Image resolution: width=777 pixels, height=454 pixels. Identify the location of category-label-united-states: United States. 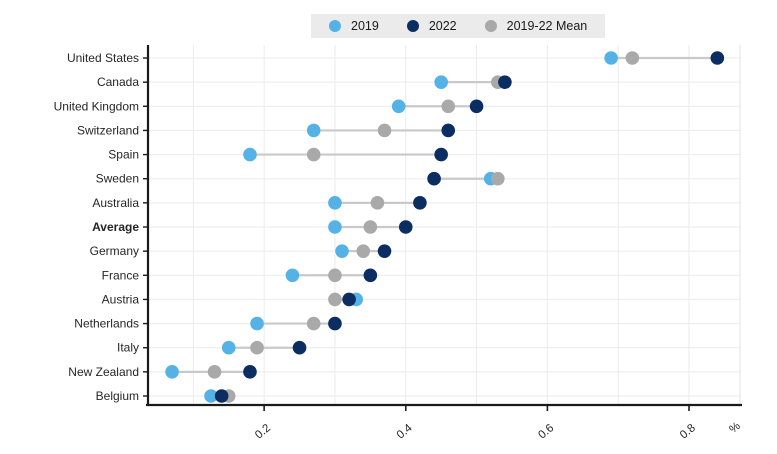
(103, 58).